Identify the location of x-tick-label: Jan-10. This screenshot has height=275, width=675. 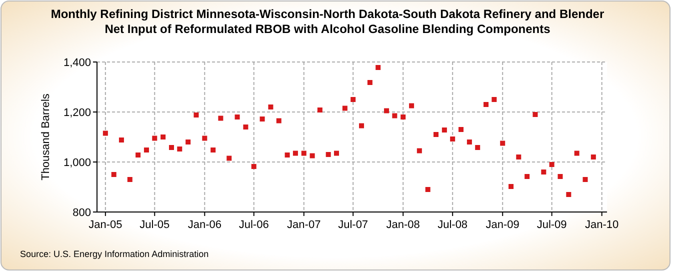
(602, 225).